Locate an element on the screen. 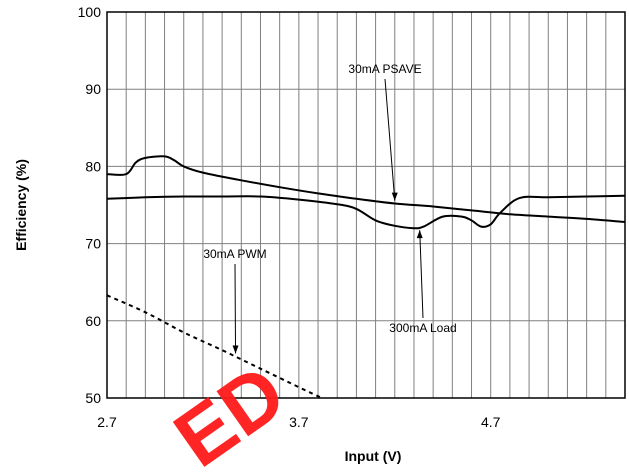  x-tick-label: 4.7 is located at coordinates (491, 422).